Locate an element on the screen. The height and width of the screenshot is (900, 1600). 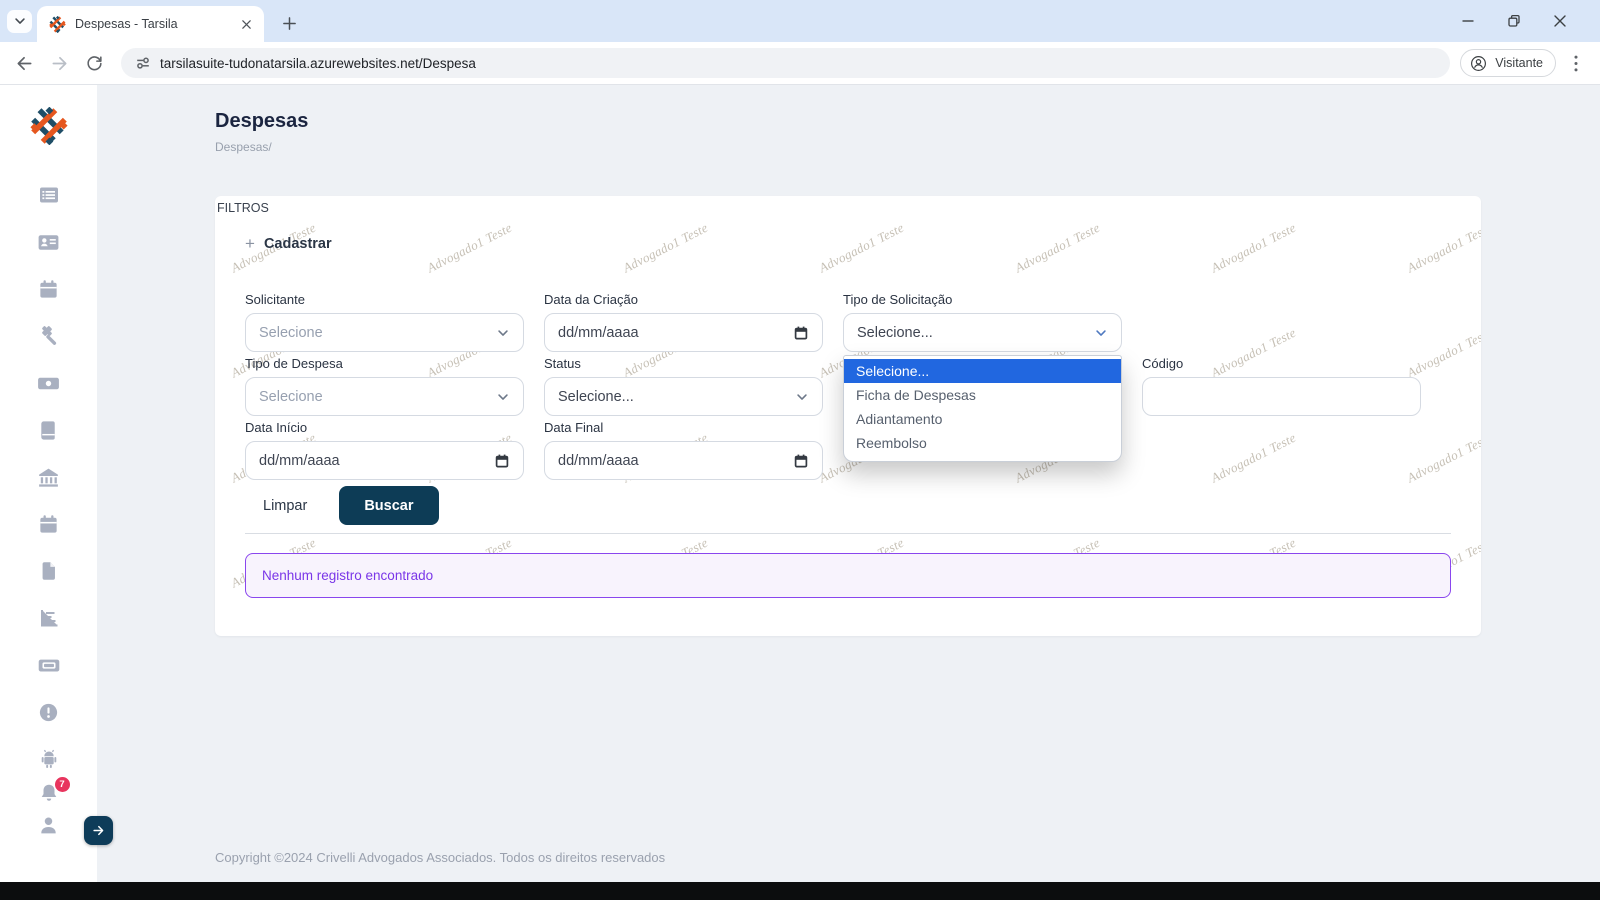
field-codigo: Código is located at coordinates (1281, 386).